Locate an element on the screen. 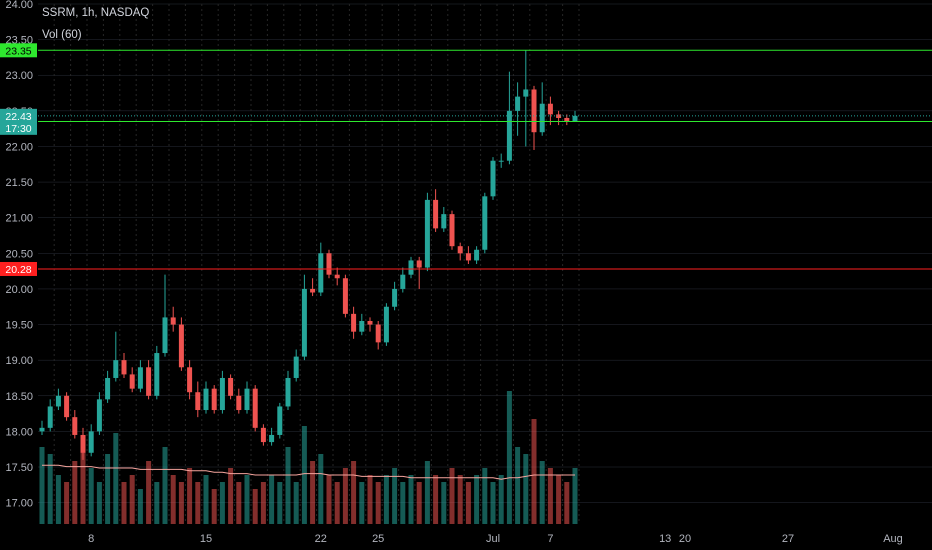 The width and height of the screenshot is (932, 550). last-price-text: 22.43 is located at coordinates (18, 117).